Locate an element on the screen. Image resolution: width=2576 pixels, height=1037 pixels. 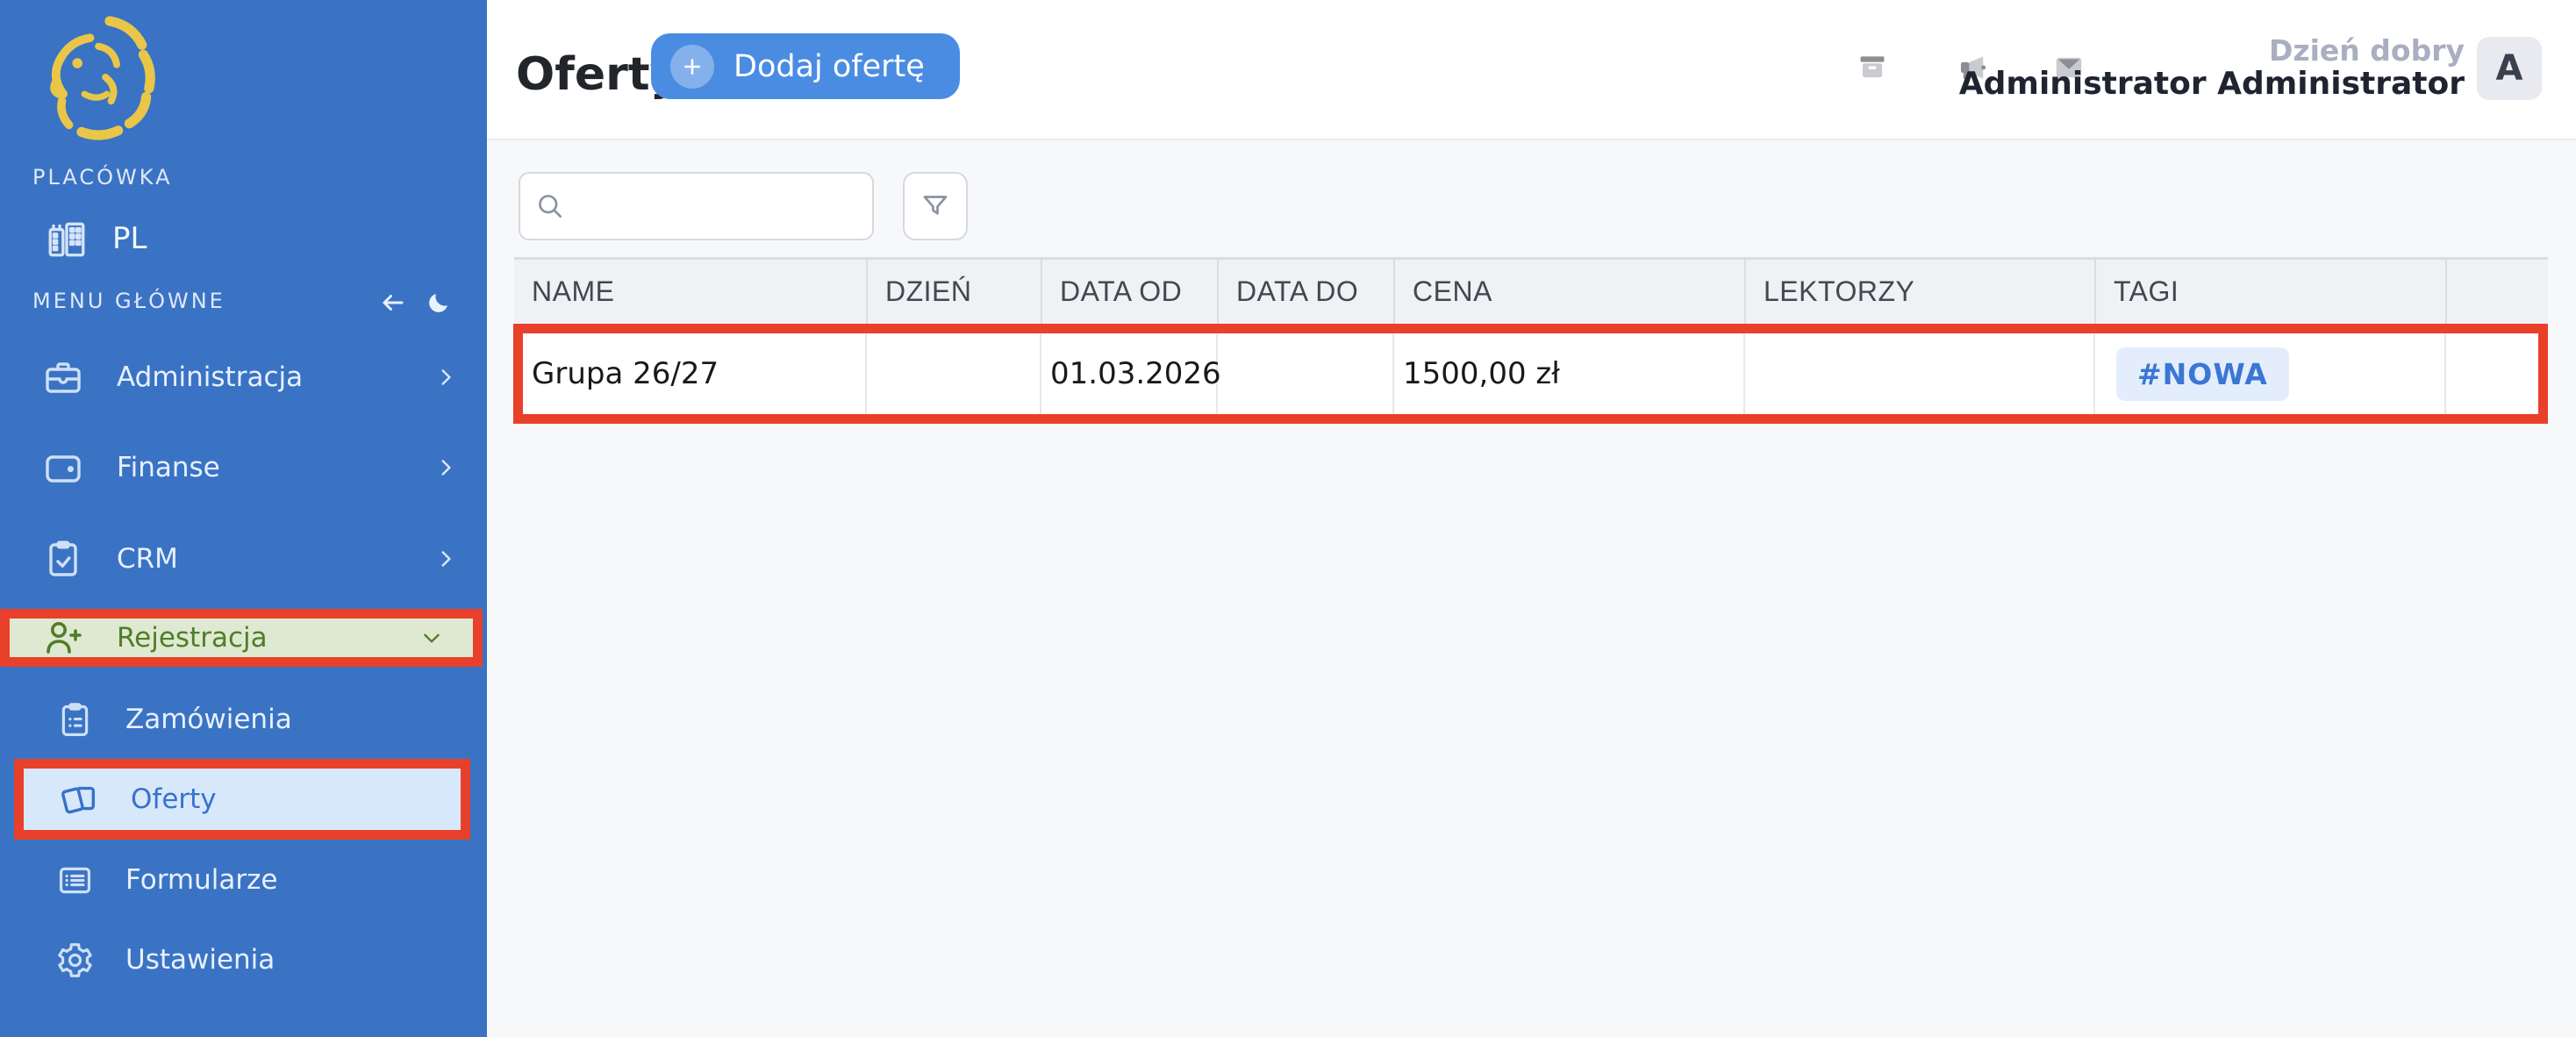
cell-tagi: #NOWA is located at coordinates (2270, 373).